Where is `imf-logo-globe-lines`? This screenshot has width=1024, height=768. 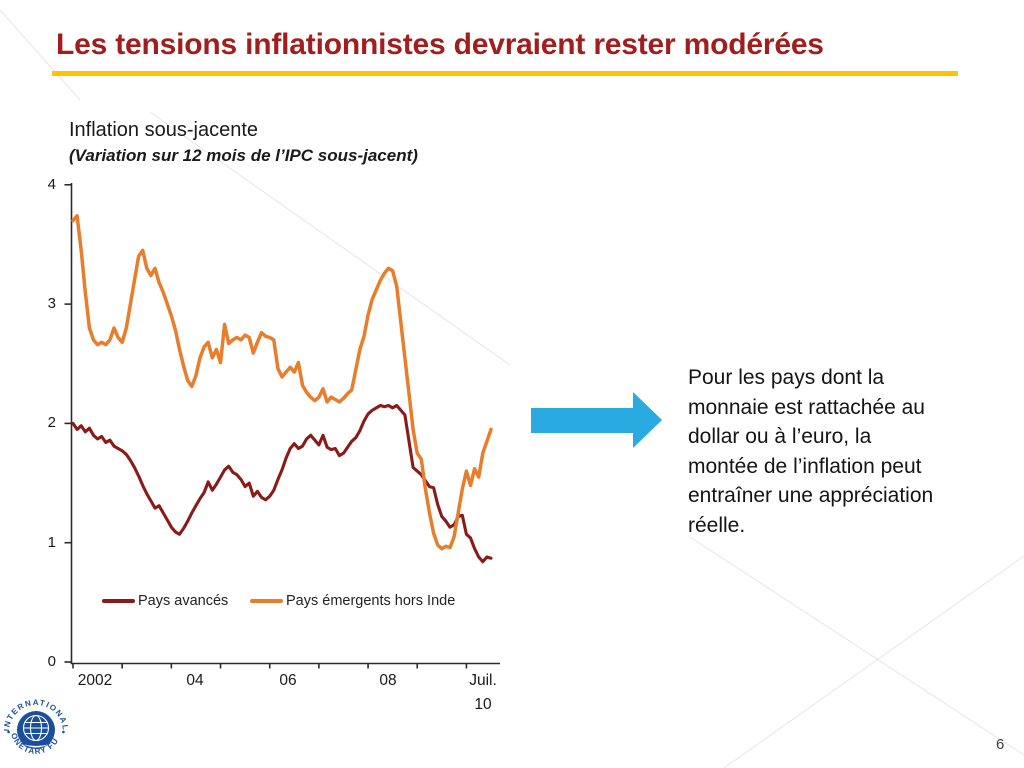 imf-logo-globe-lines is located at coordinates (36, 728).